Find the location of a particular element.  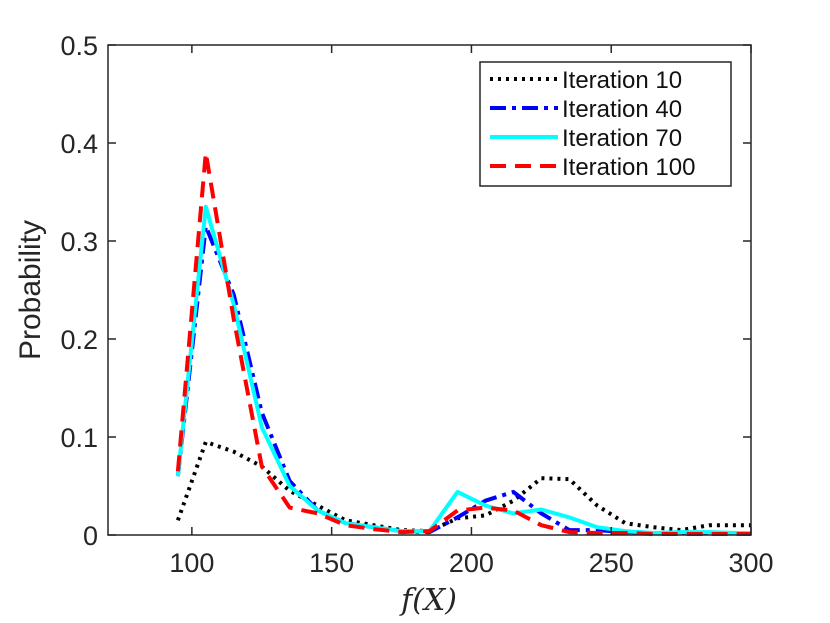

y-tick-label: 0.4 is located at coordinates (79, 144).